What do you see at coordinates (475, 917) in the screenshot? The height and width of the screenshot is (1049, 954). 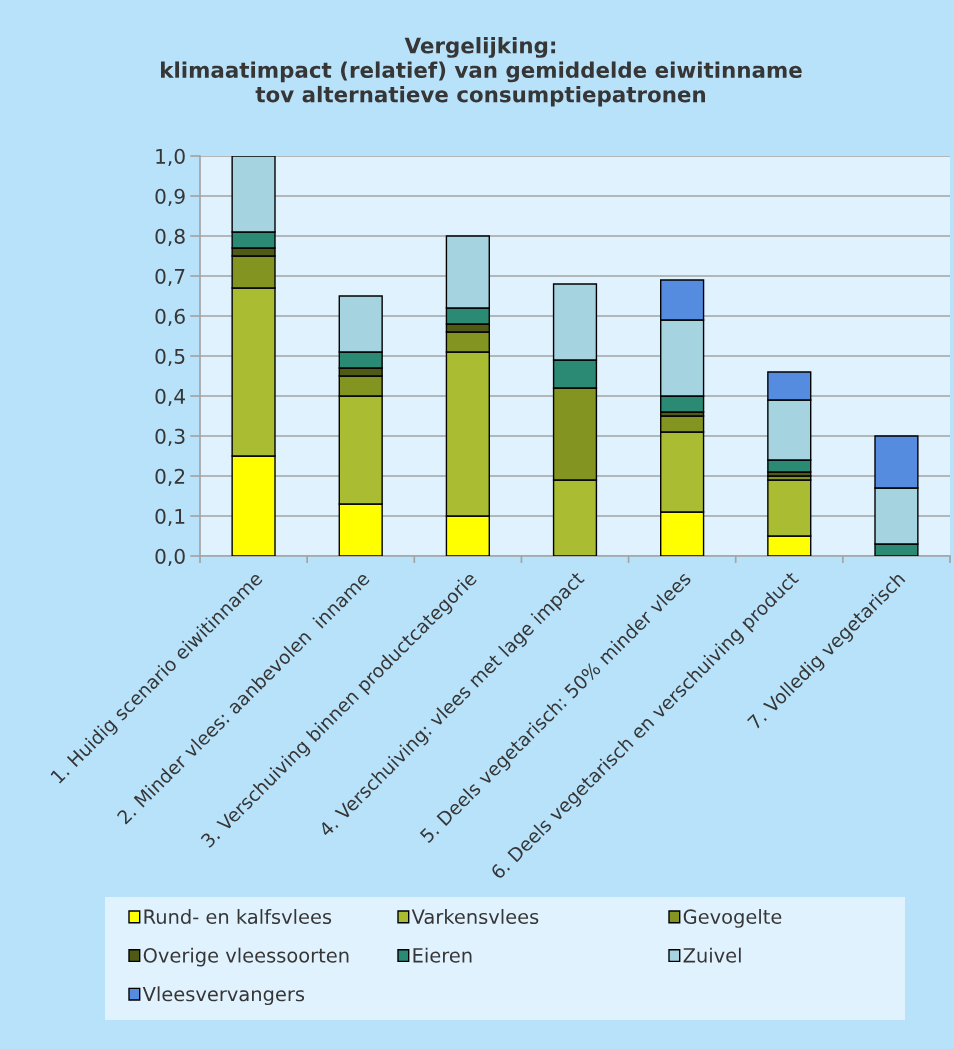 I see `legend-label: Varkensvlees` at bounding box center [475, 917].